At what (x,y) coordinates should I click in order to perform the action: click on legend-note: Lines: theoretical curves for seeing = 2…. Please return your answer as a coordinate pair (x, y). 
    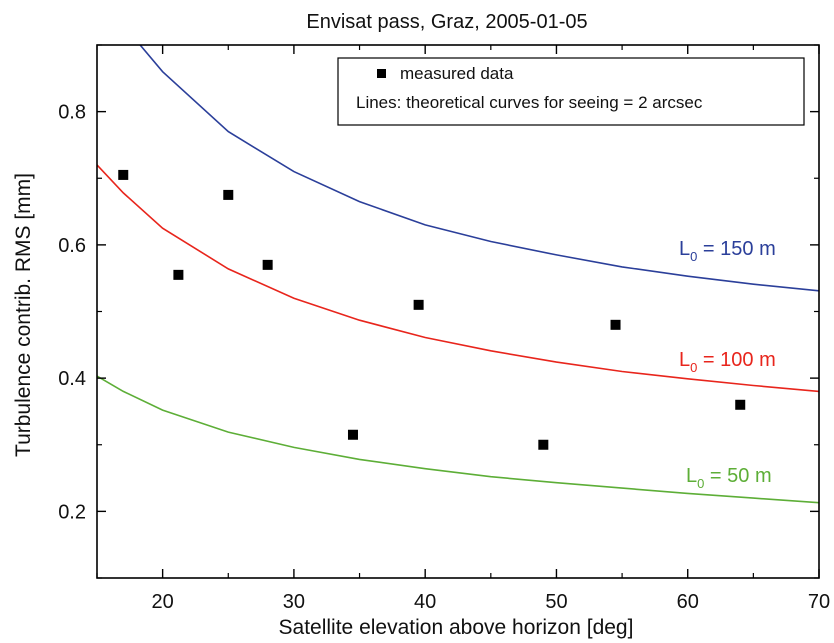
    Looking at the image, I should click on (529, 102).